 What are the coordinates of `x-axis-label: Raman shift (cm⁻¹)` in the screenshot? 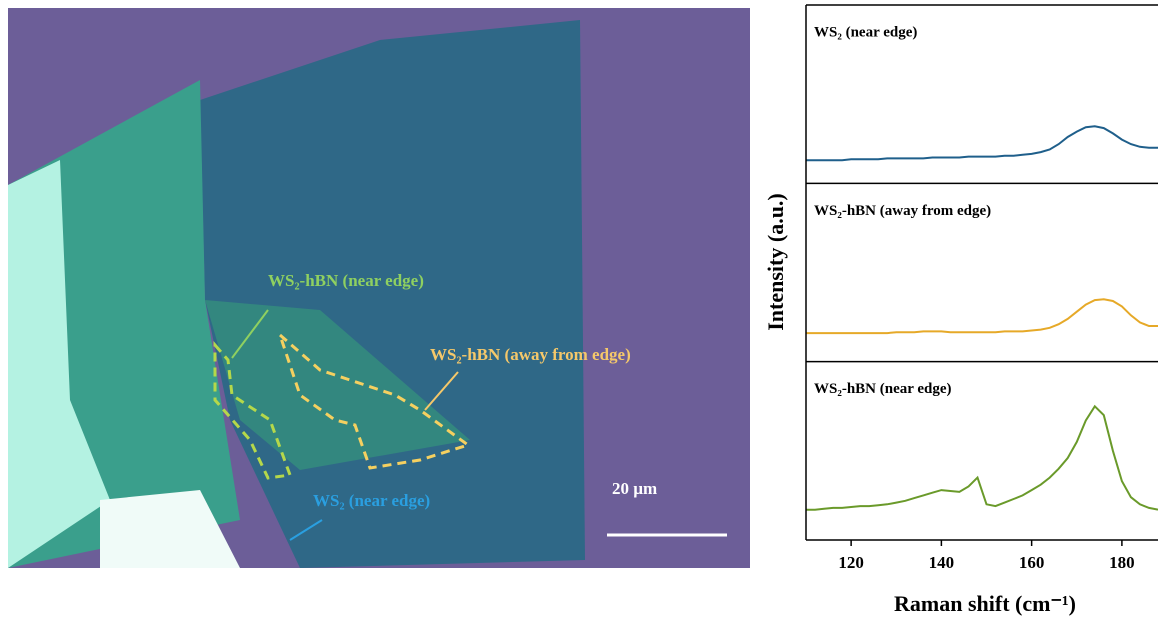 It's located at (985, 603).